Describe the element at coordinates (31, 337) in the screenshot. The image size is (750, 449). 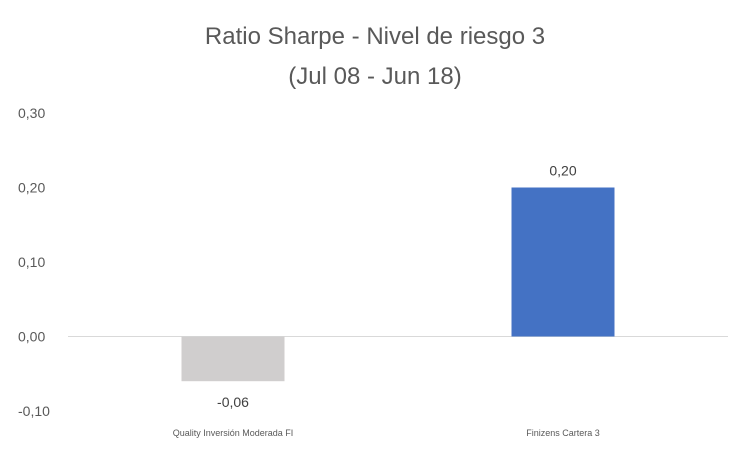
I see `y-tick-label: 0,00` at that location.